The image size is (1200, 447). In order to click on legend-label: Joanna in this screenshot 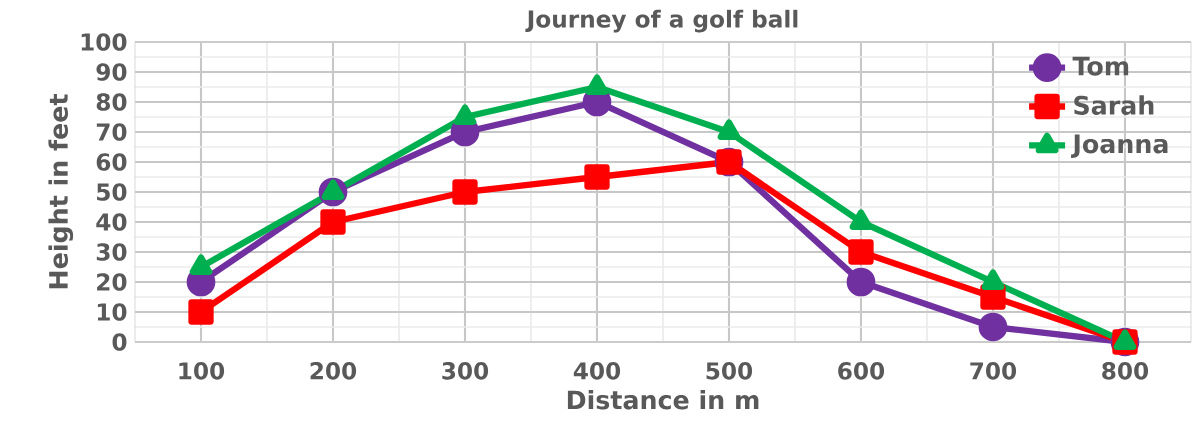, I will do `click(1119, 146)`.